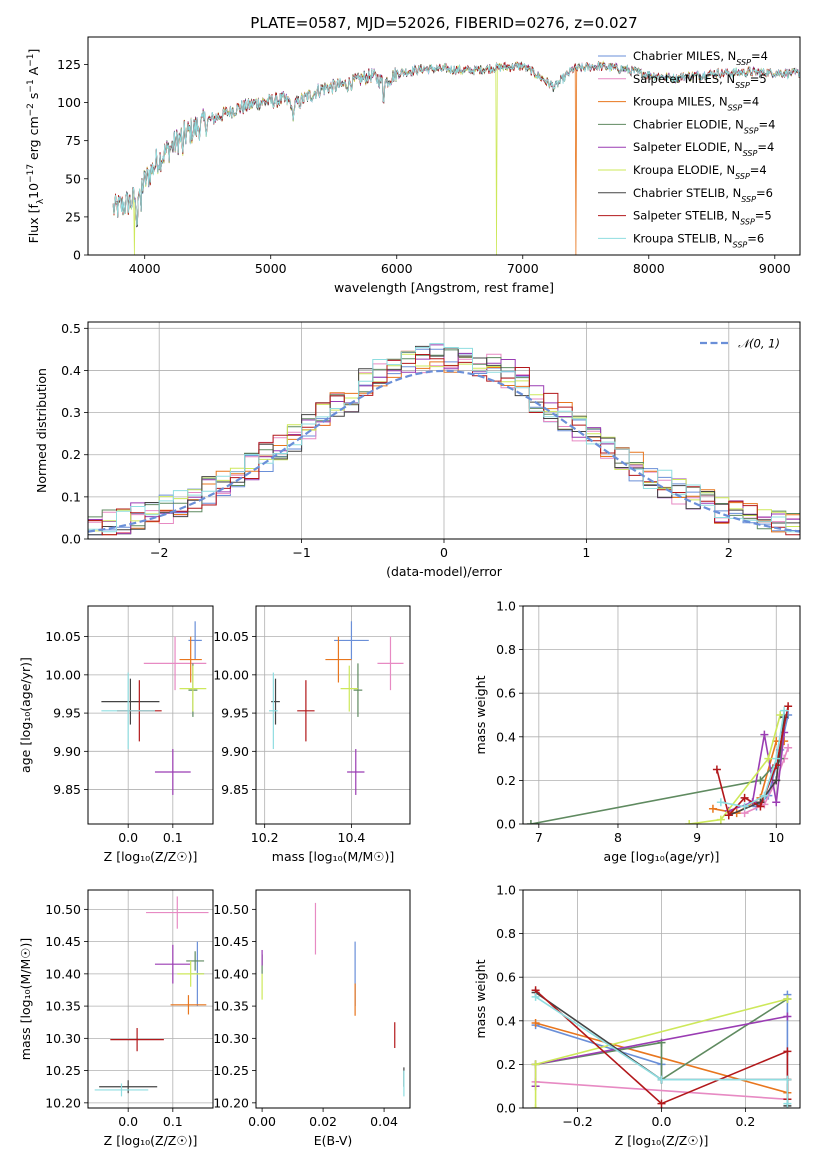  I want to click on y-axis-label: Flux [fλ10−17 erg cm−2 s−1 A−1], so click(36, 146).